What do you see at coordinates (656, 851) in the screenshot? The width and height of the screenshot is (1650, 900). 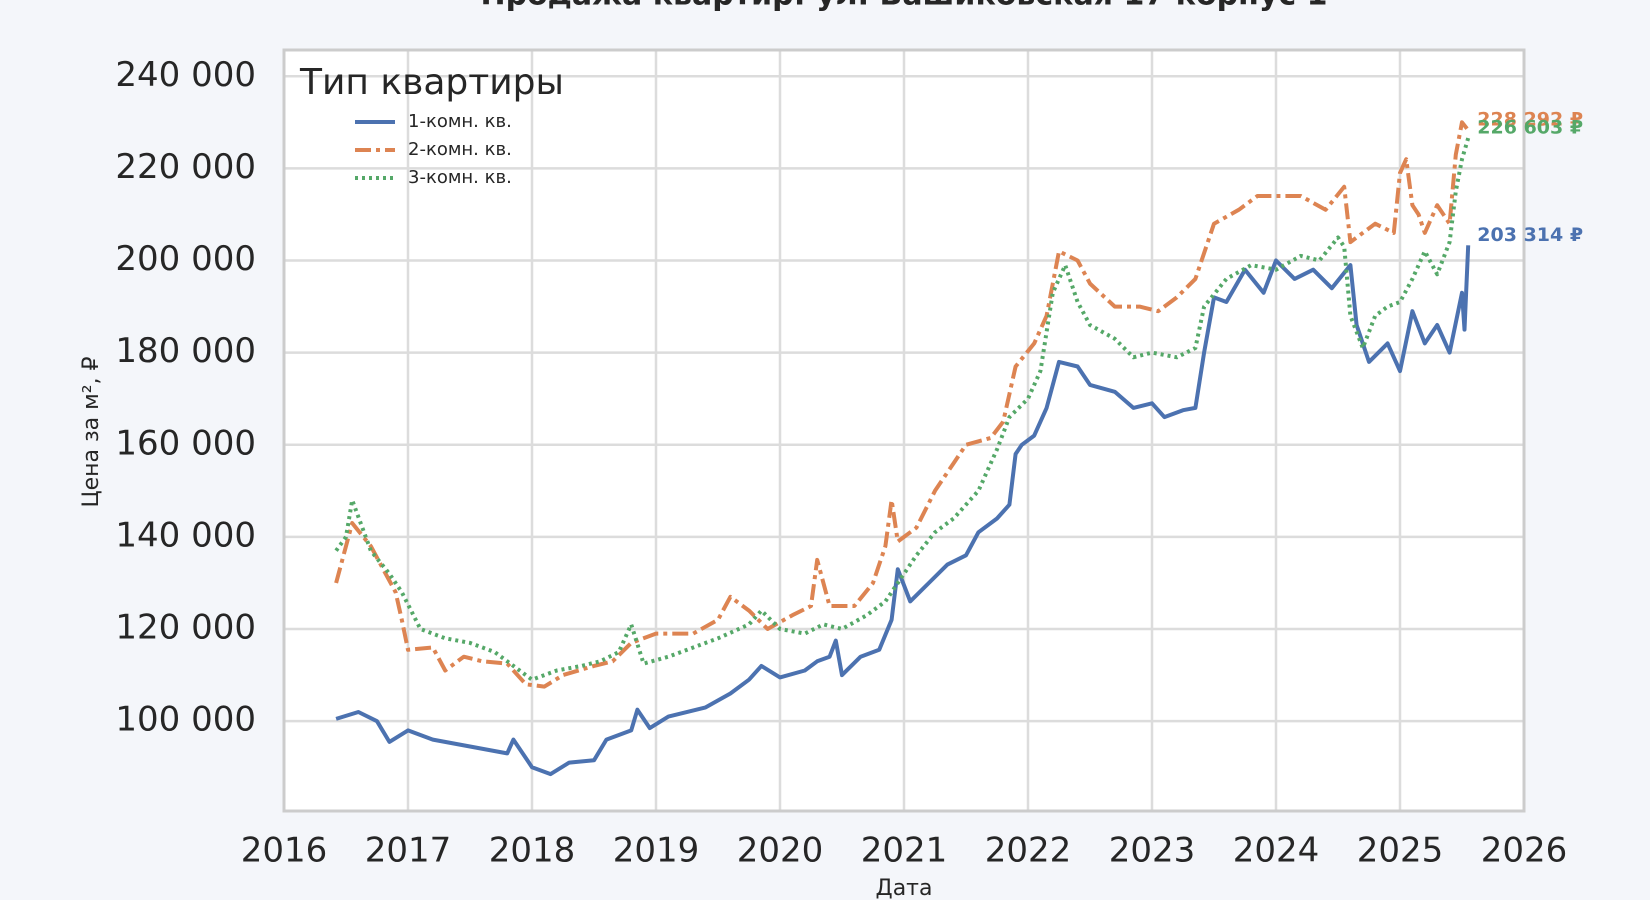 I see `x-tick-label: 2019` at bounding box center [656, 851].